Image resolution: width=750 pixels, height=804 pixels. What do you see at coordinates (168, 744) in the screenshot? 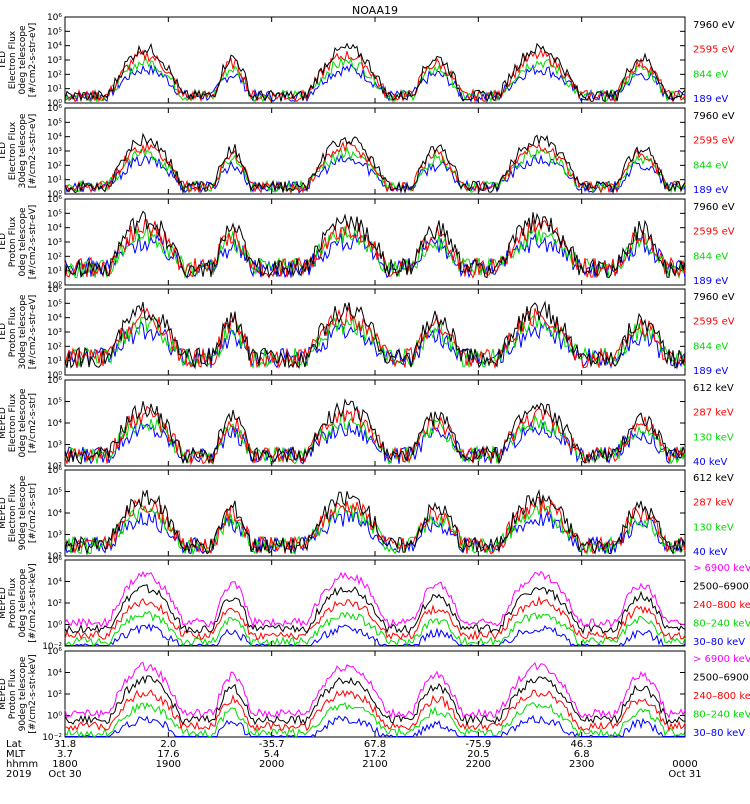
I see `x-lat-label: 2.0` at bounding box center [168, 744].